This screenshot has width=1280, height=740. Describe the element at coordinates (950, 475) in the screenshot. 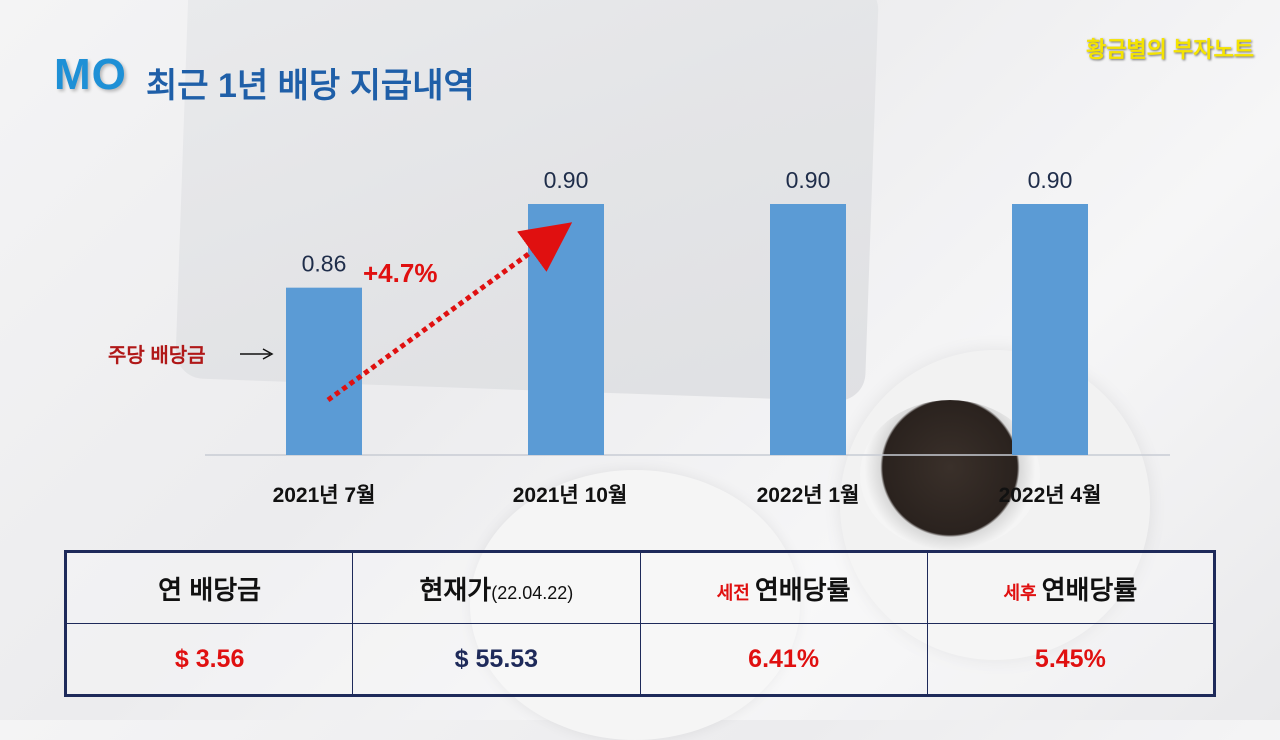

I see `background-coffee-cup` at that location.